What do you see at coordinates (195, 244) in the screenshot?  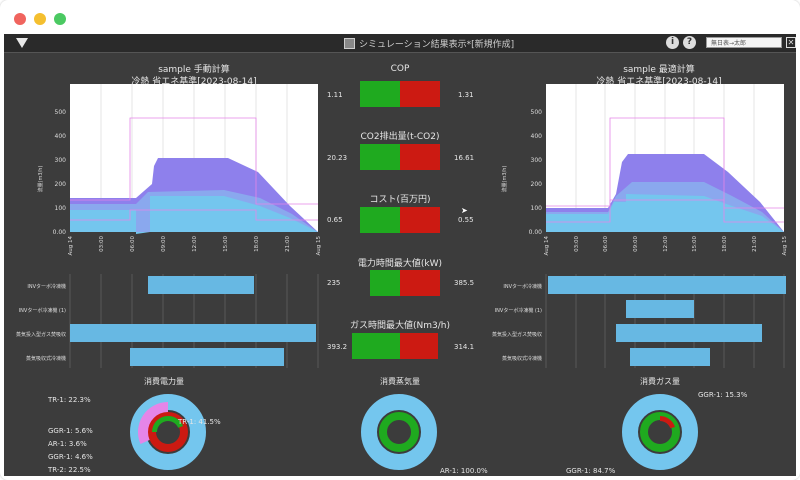 I see `left-xtick: 12:00` at bounding box center [195, 244].